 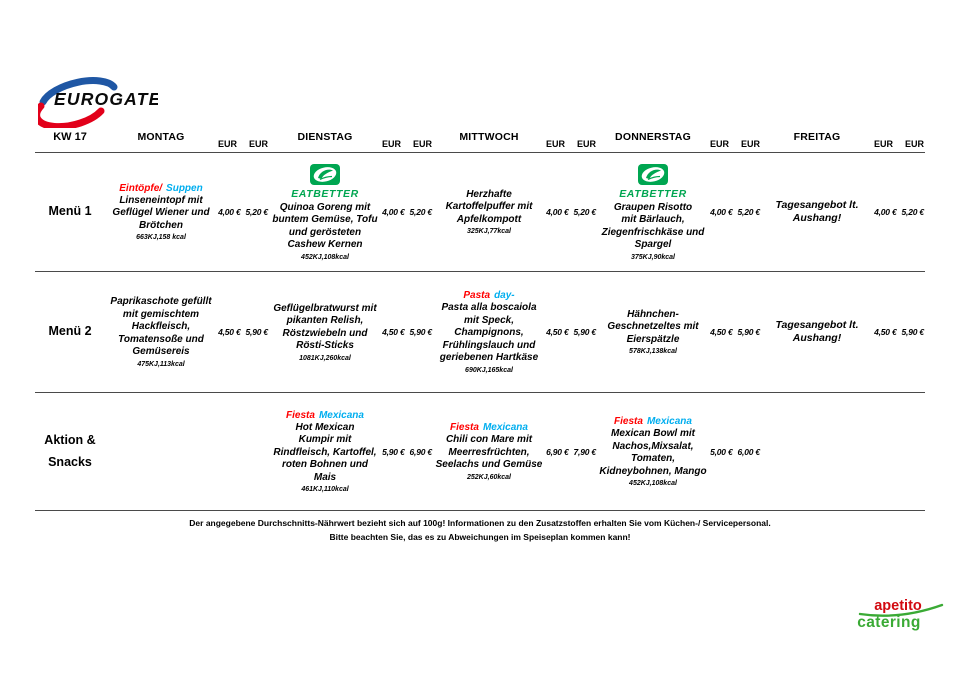 I want to click on menu2-mittwoch-prices: 4,50 € 5,90 €, so click(x=571, y=332).